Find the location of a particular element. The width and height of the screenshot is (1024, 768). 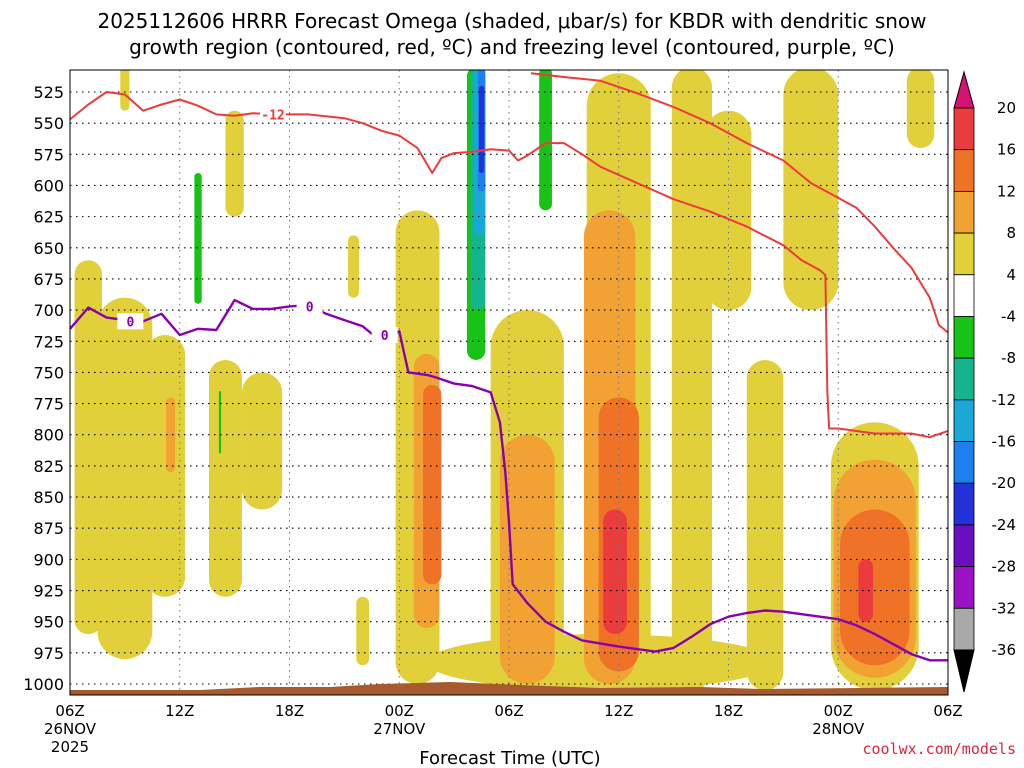

y-tick-label-825: 825 is located at coordinates (48, 466).